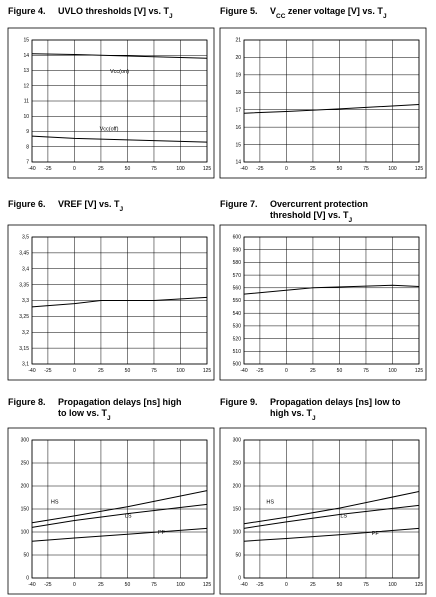  What do you see at coordinates (239, 402) in the screenshot?
I see `figure-label: Figure 9.` at bounding box center [239, 402].